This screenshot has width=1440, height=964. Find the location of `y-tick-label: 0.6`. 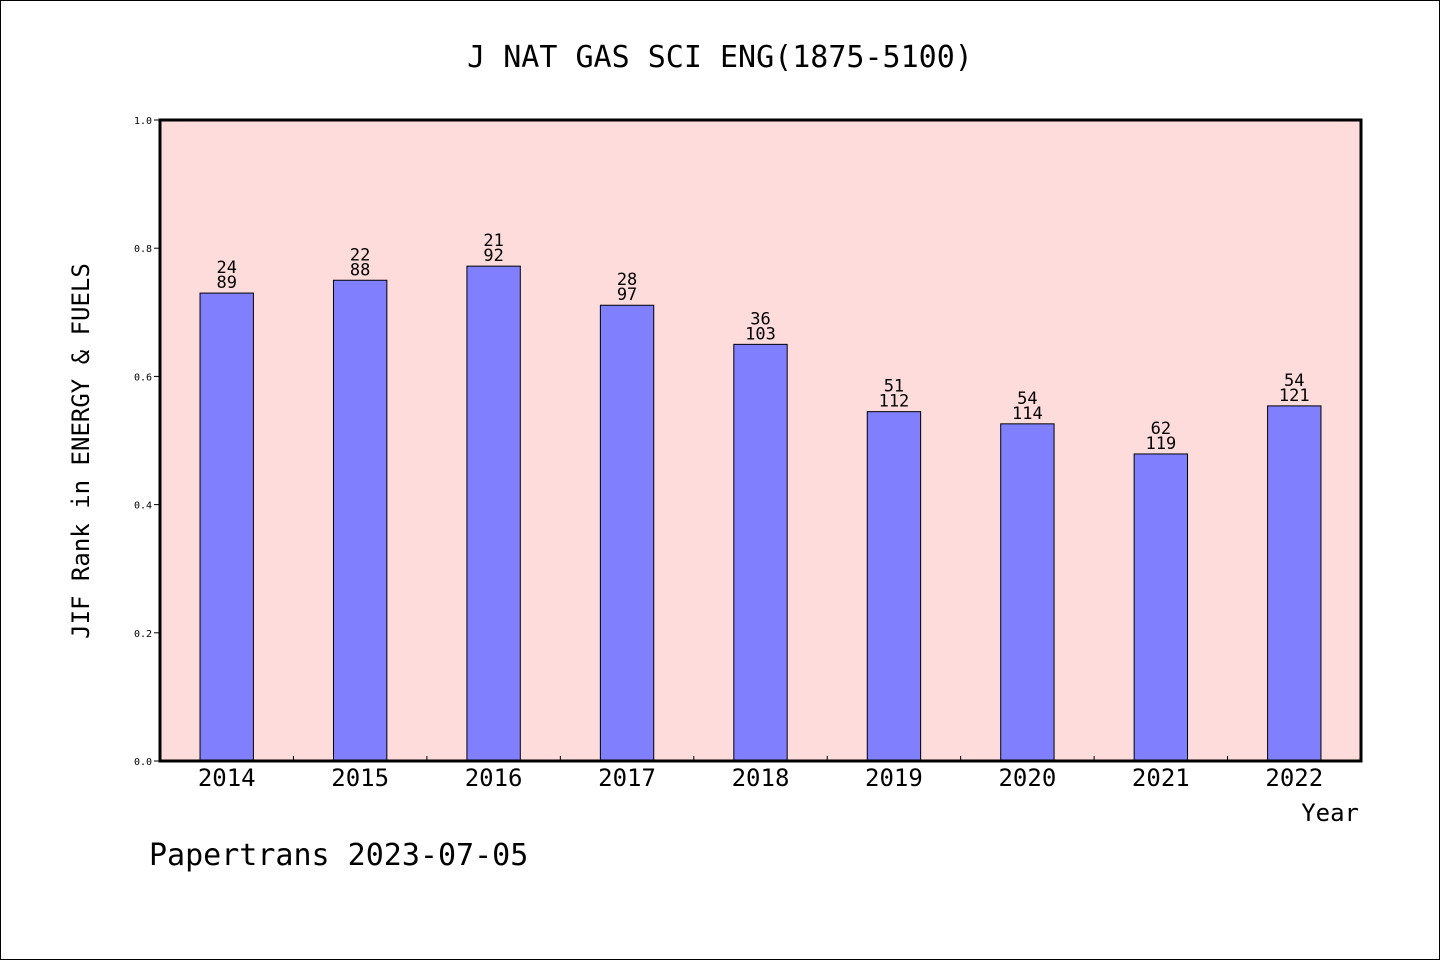

y-tick-label: 0.6 is located at coordinates (143, 377).